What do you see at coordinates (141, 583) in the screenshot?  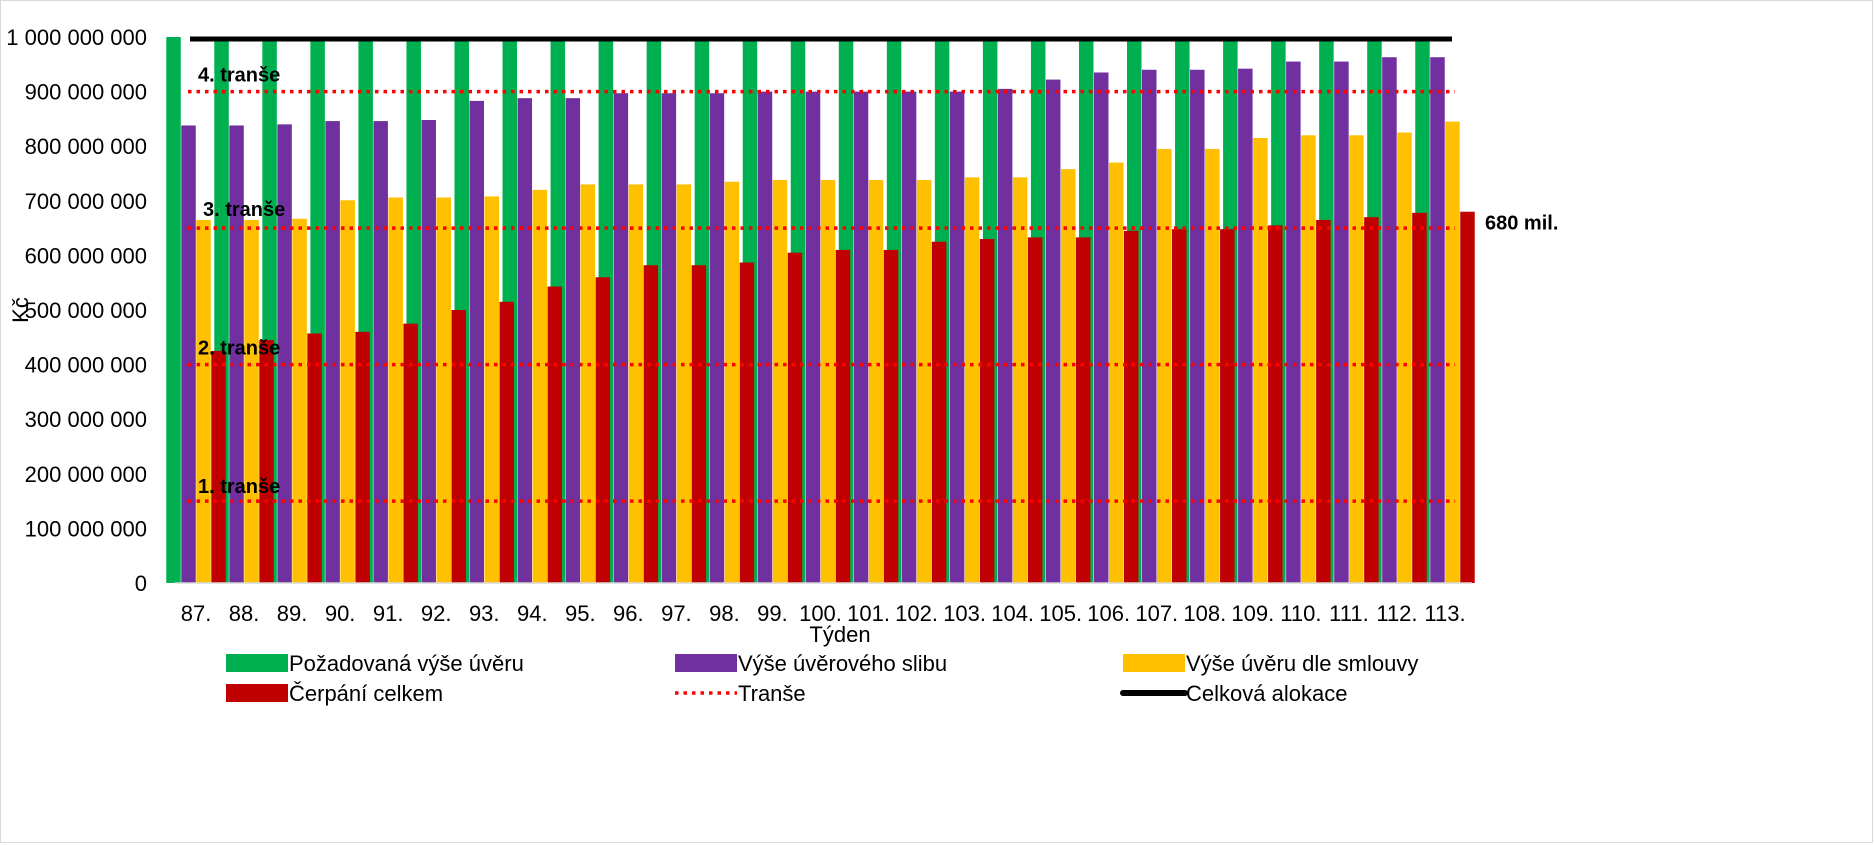 I see `y-tick-label: 0` at bounding box center [141, 583].